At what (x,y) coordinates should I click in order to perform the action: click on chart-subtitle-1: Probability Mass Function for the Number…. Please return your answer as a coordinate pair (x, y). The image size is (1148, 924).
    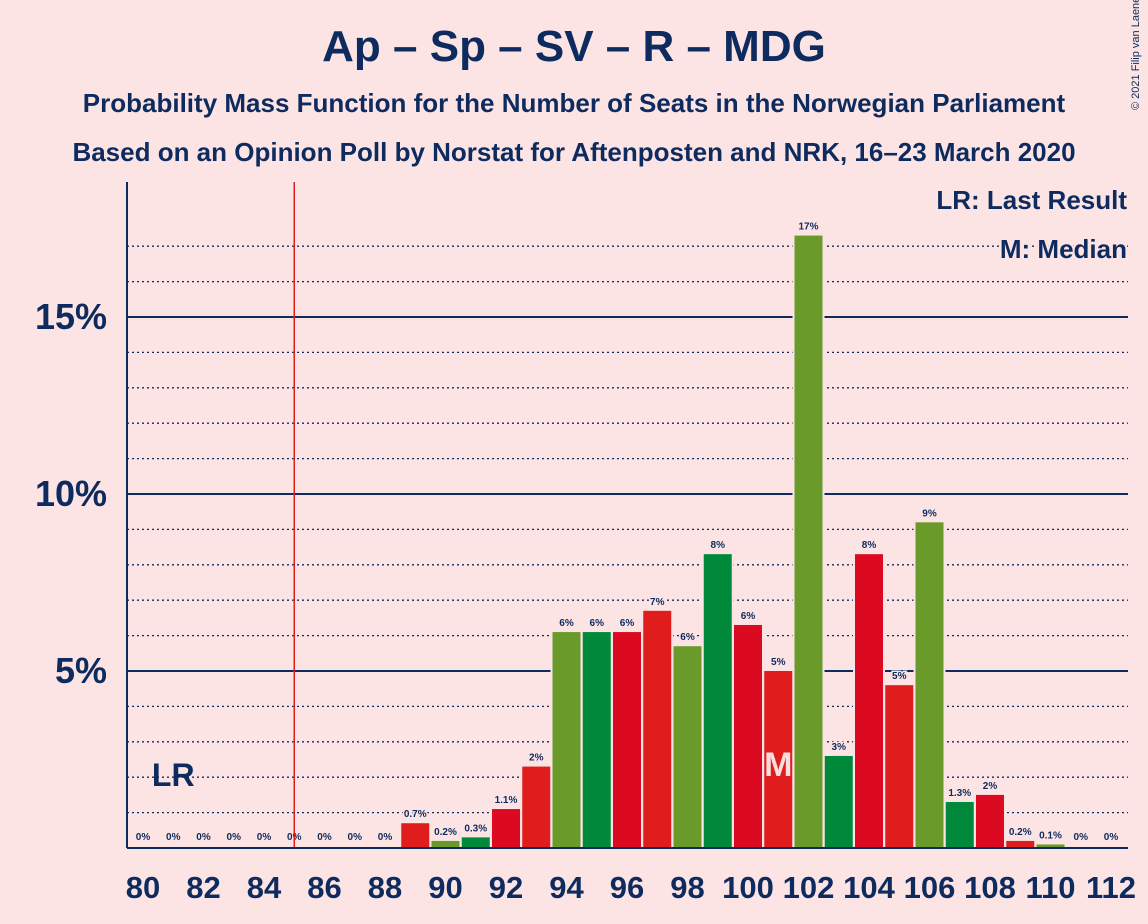
    Looking at the image, I should click on (574, 103).